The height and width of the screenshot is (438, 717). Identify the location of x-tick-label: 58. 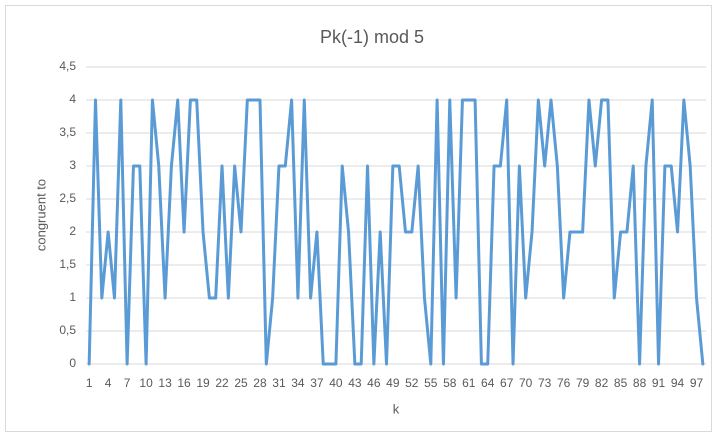
(450, 383).